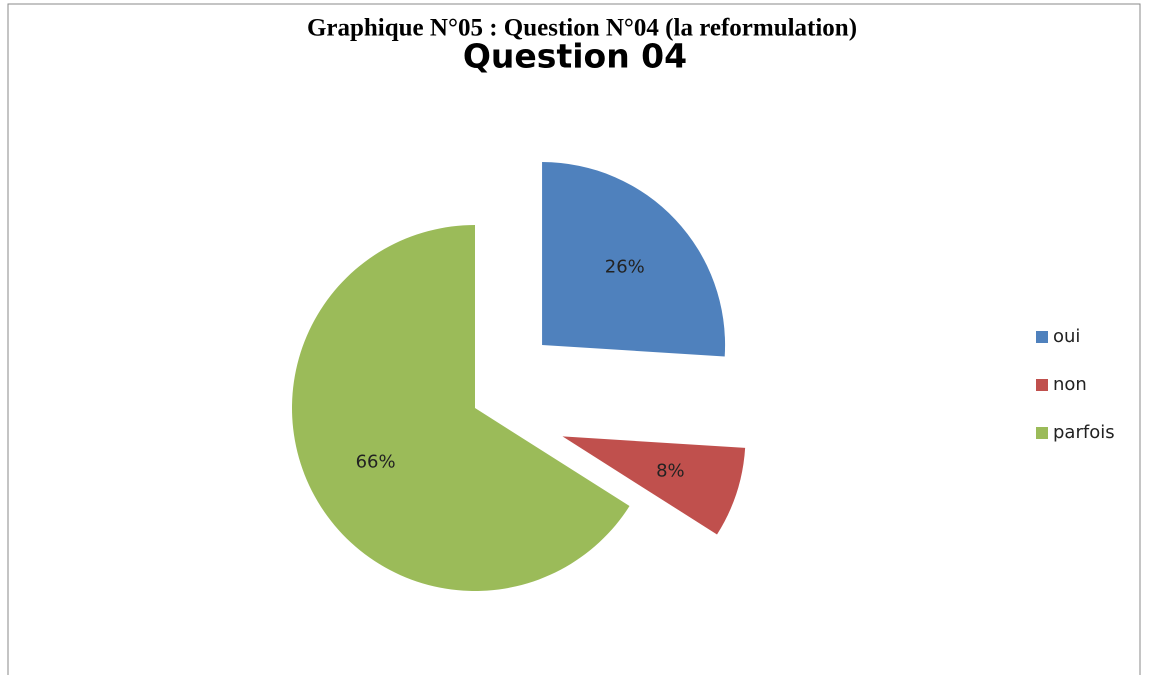 Image resolution: width=1149 pixels, height=675 pixels. What do you see at coordinates (625, 266) in the screenshot?
I see `data-label: 26%` at bounding box center [625, 266].